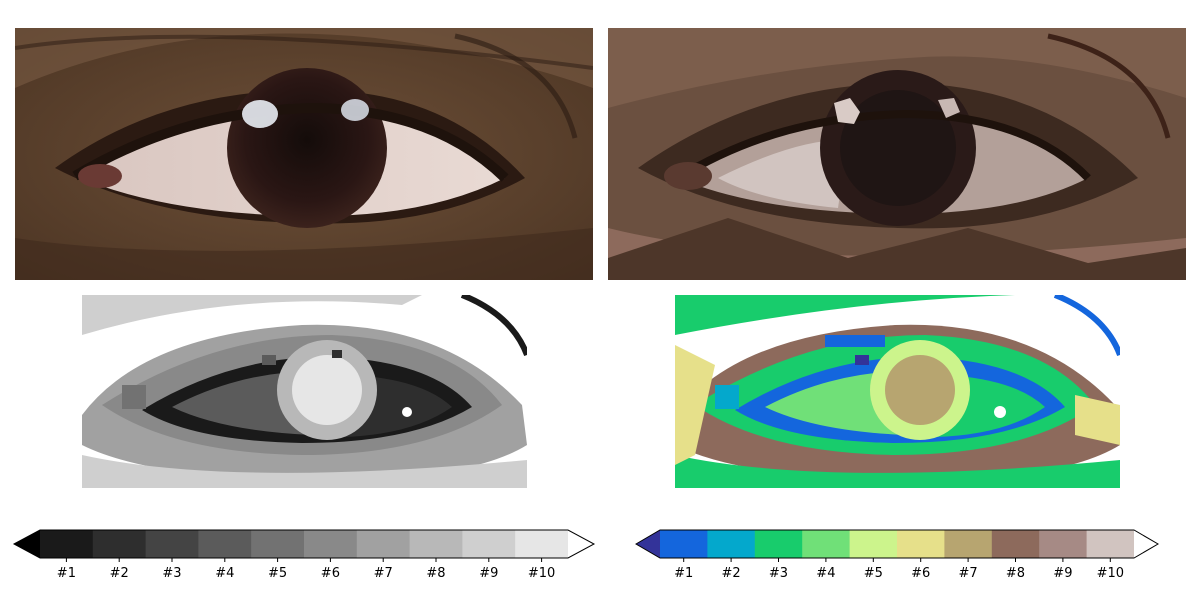 This screenshot has height=600, width=1200. I want to click on terrain-colorbar-outline, so click(897, 544).